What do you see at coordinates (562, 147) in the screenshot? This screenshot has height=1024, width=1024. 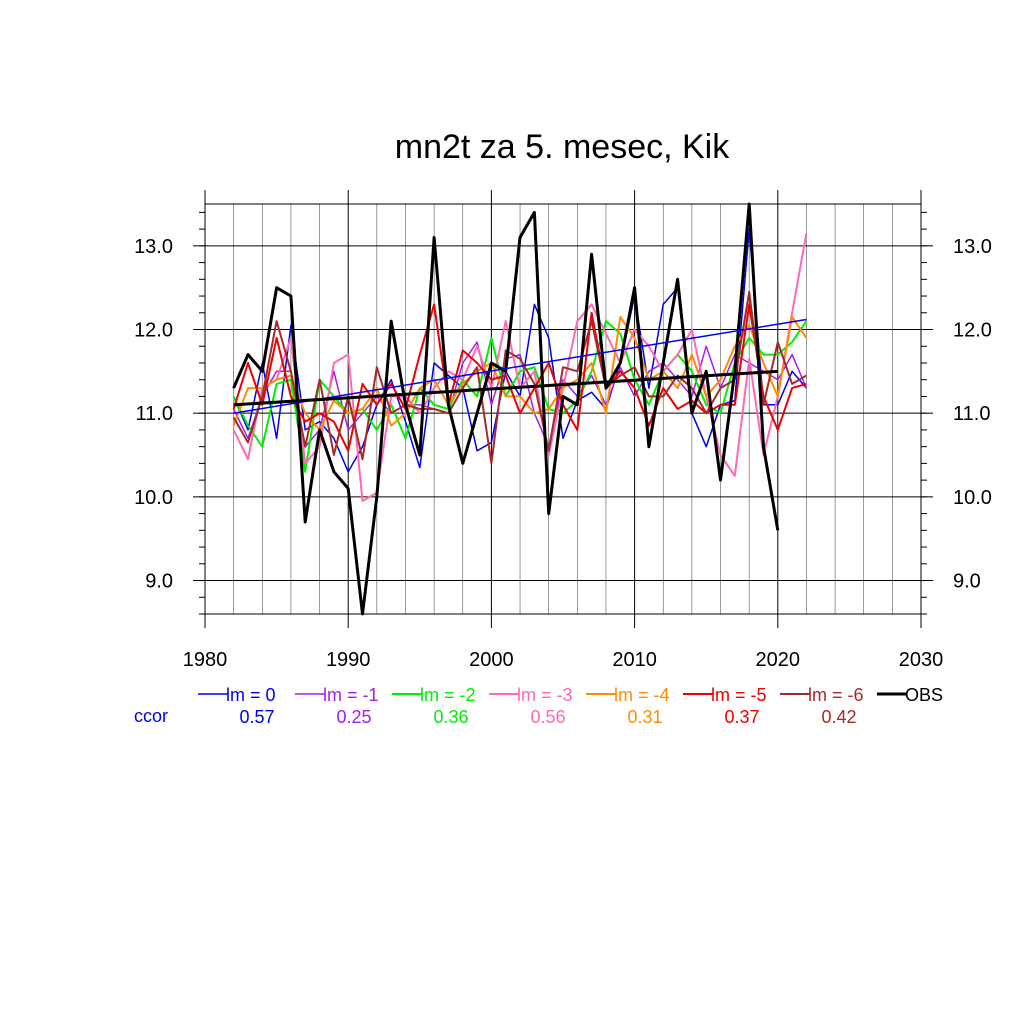 I see `chart-title: mn2t za 5. mesec, Kik` at bounding box center [562, 147].